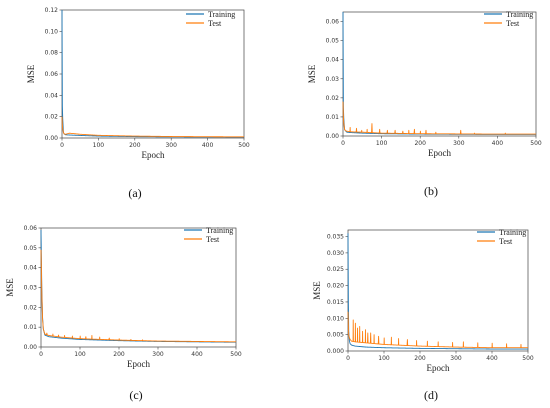 Image resolution: width=550 pixels, height=408 pixels. What do you see at coordinates (335, 286) in the screenshot?
I see `y-tick-label: 0.020` at bounding box center [335, 286].